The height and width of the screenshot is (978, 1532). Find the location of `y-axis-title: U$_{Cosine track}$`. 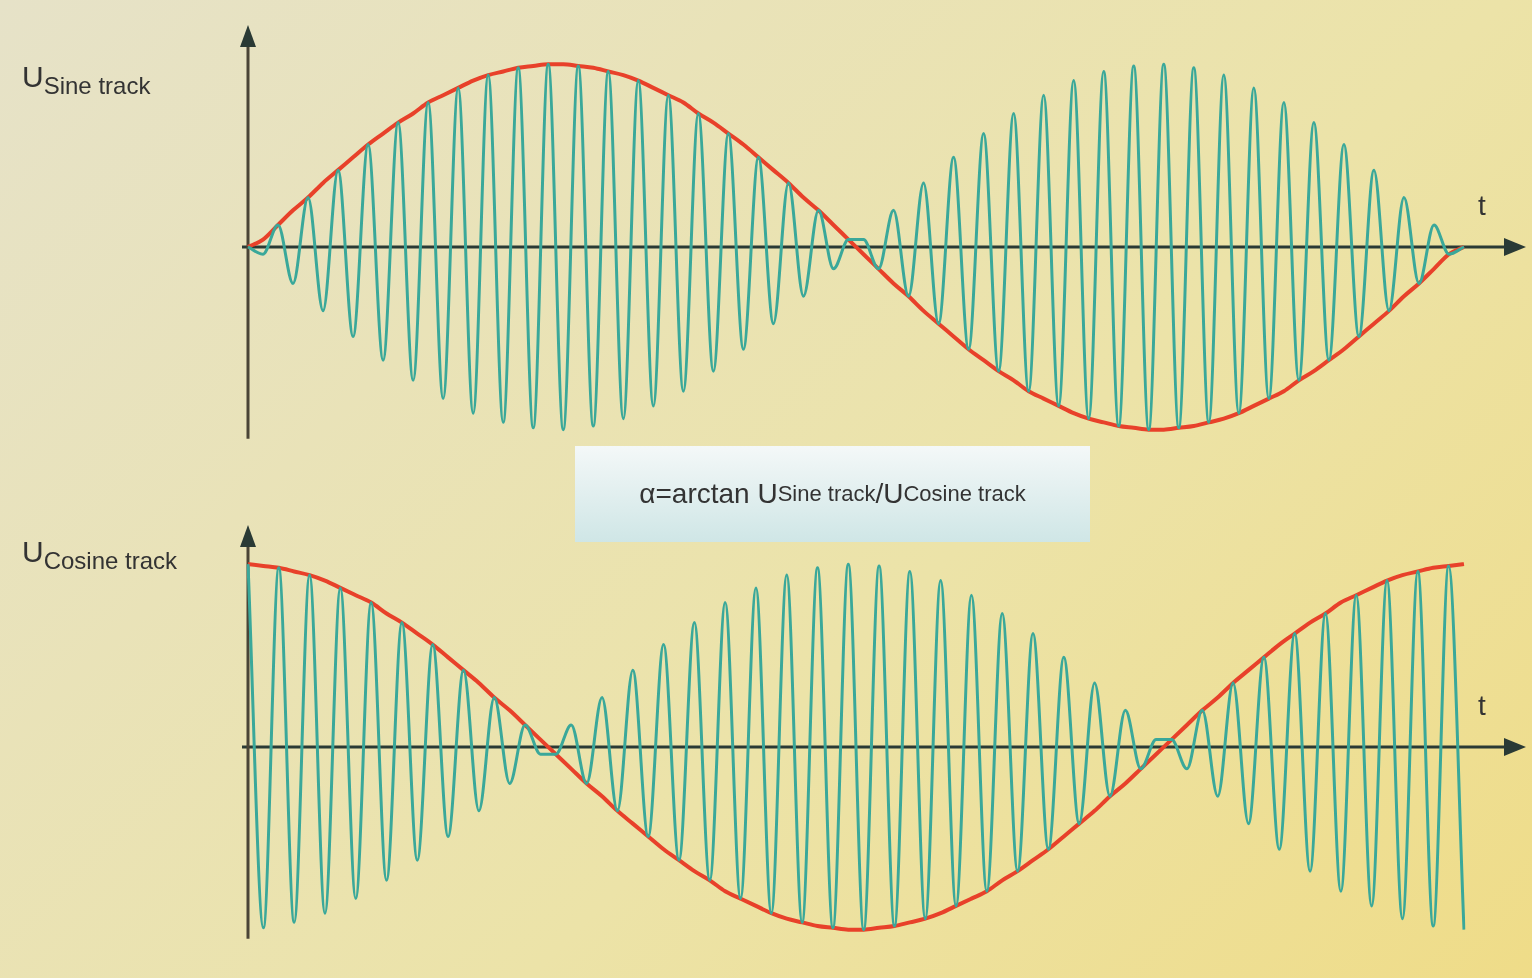

y-axis-title: U$_{Cosine track}$ is located at coordinates (100, 555).